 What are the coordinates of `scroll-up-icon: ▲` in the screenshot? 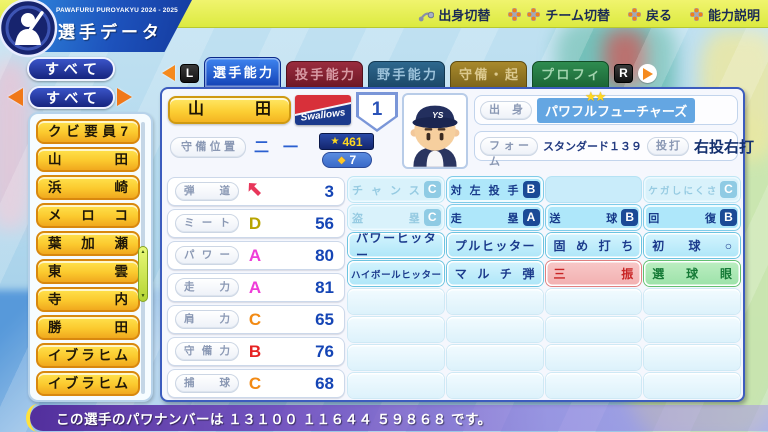 It's located at (143, 252).